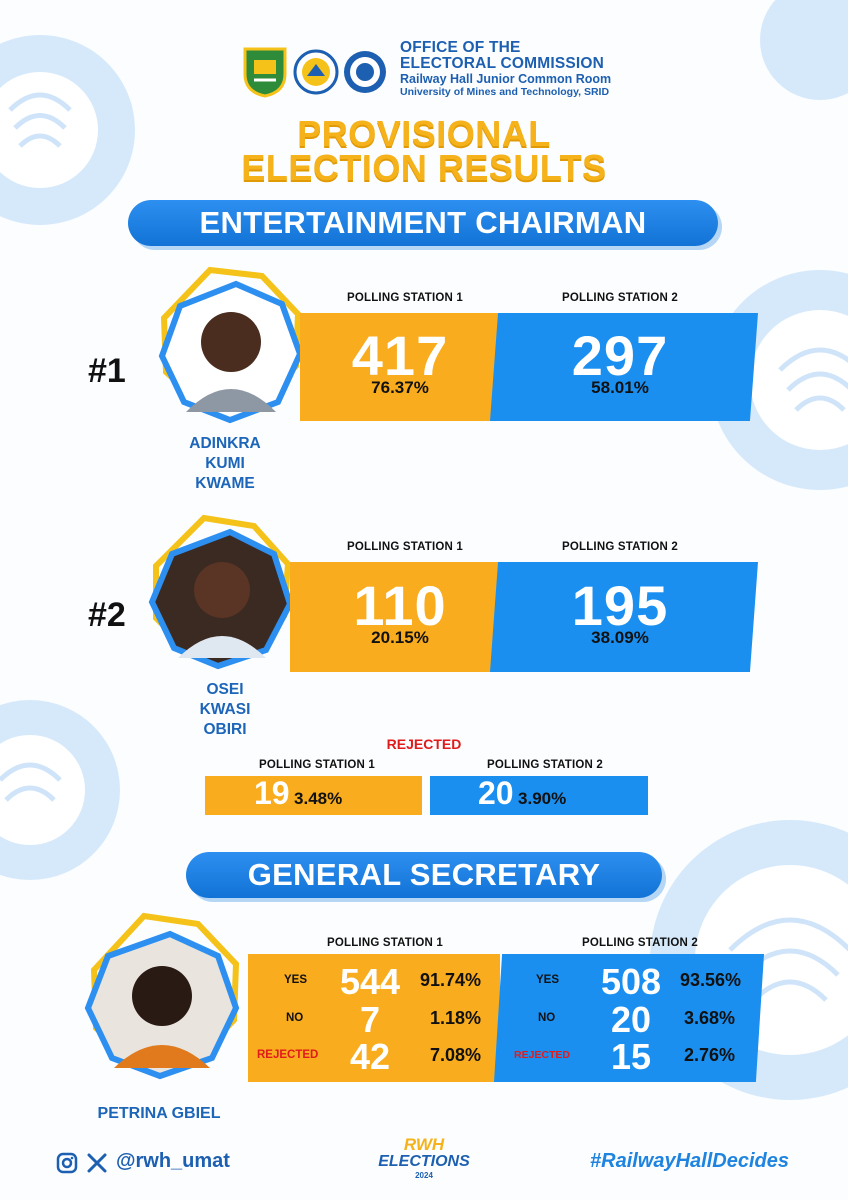  Describe the element at coordinates (620, 387) in the screenshot. I see `c1-station2-percent: 58.01%` at that location.